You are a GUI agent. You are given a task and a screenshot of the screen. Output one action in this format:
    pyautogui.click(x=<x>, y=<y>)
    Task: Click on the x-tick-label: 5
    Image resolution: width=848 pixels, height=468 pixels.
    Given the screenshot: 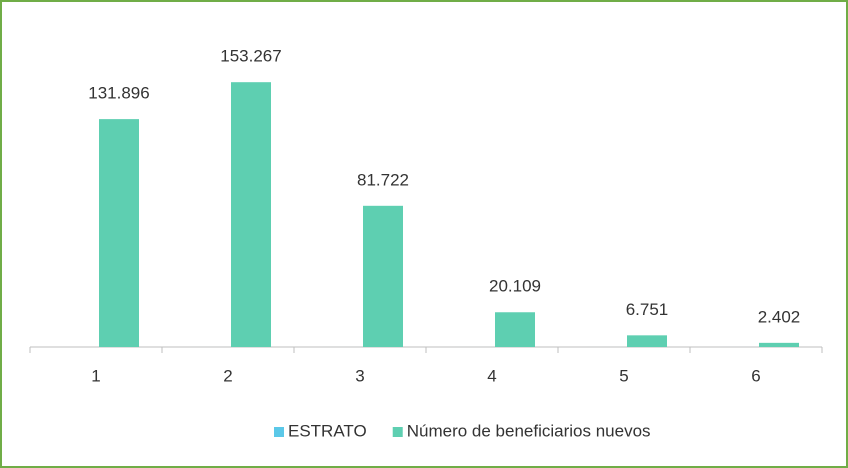 What is the action you would take?
    pyautogui.click(x=623, y=375)
    